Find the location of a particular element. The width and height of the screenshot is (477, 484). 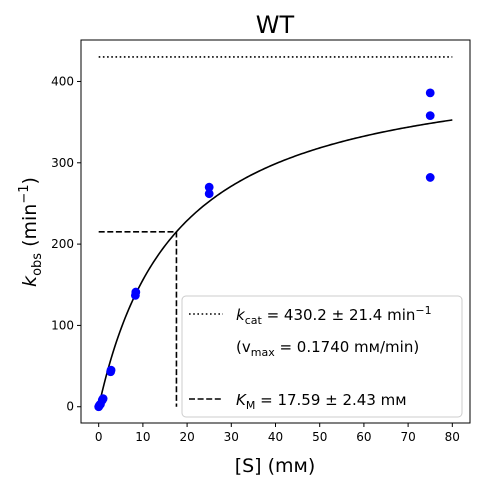

x-tick-label: 80 is located at coordinates (452, 437).